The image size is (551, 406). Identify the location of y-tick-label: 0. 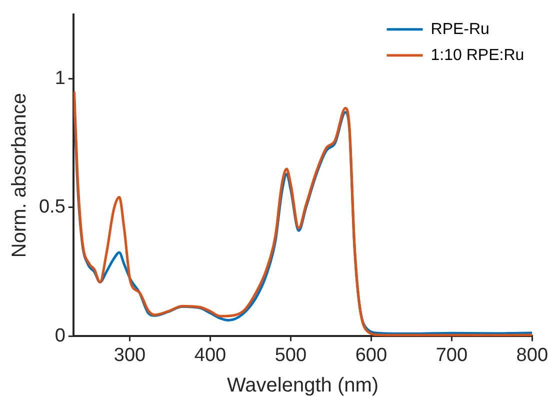
(60, 335).